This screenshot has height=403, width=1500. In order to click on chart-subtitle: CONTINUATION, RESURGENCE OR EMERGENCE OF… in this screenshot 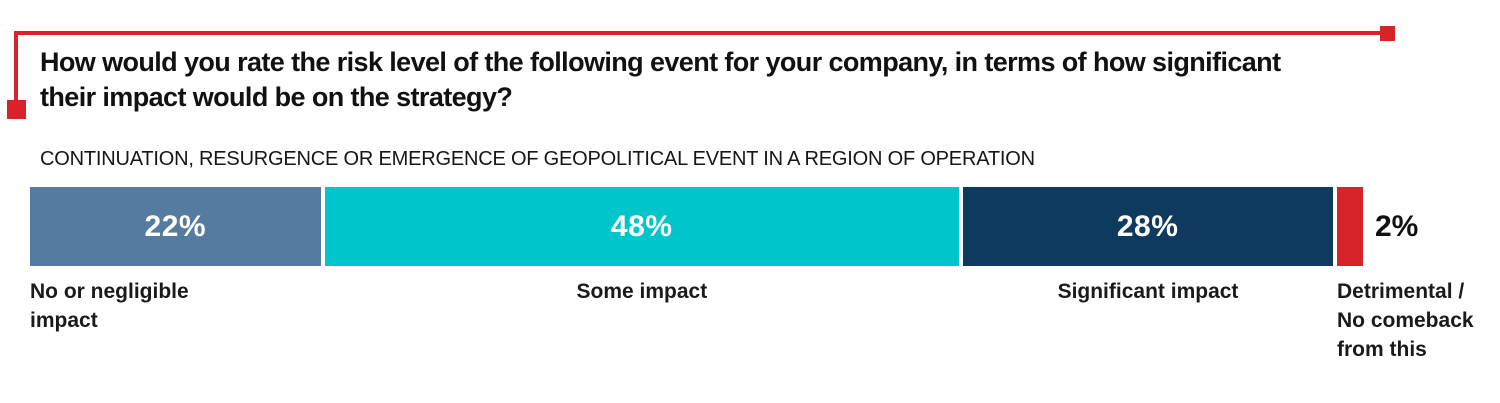, I will do `click(537, 159)`.